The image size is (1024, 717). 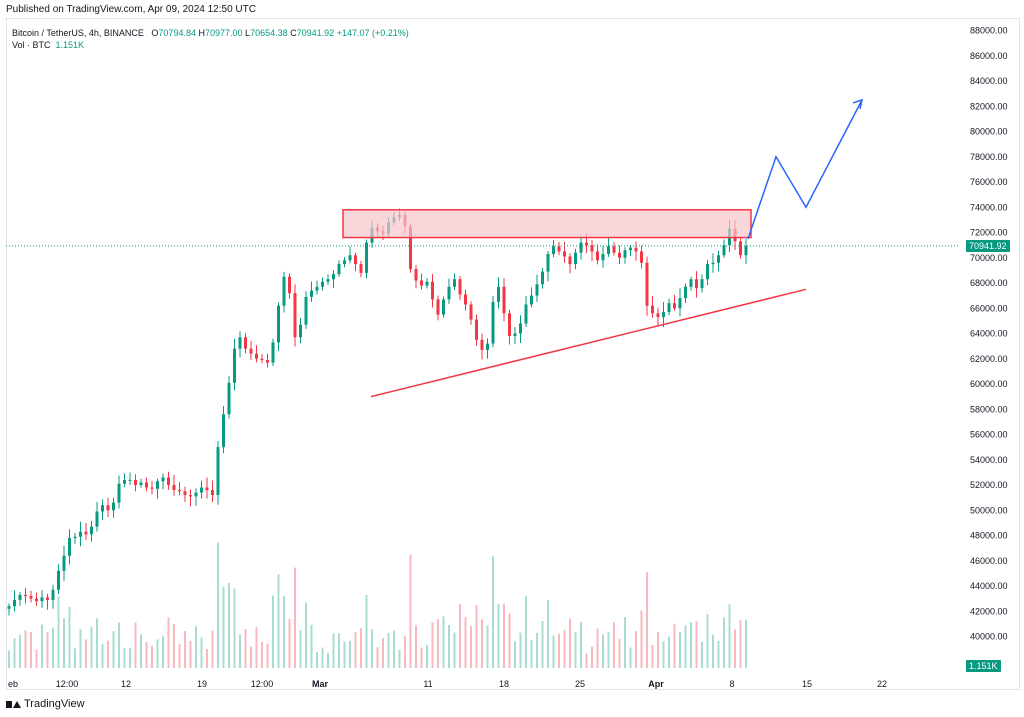 What do you see at coordinates (983, 666) in the screenshot?
I see `volume-badge: 1.151K` at bounding box center [983, 666].